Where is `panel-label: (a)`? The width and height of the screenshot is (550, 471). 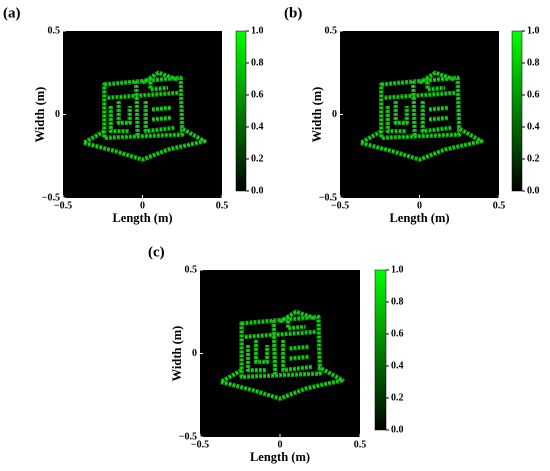 panel-label: (a) is located at coordinates (12, 13).